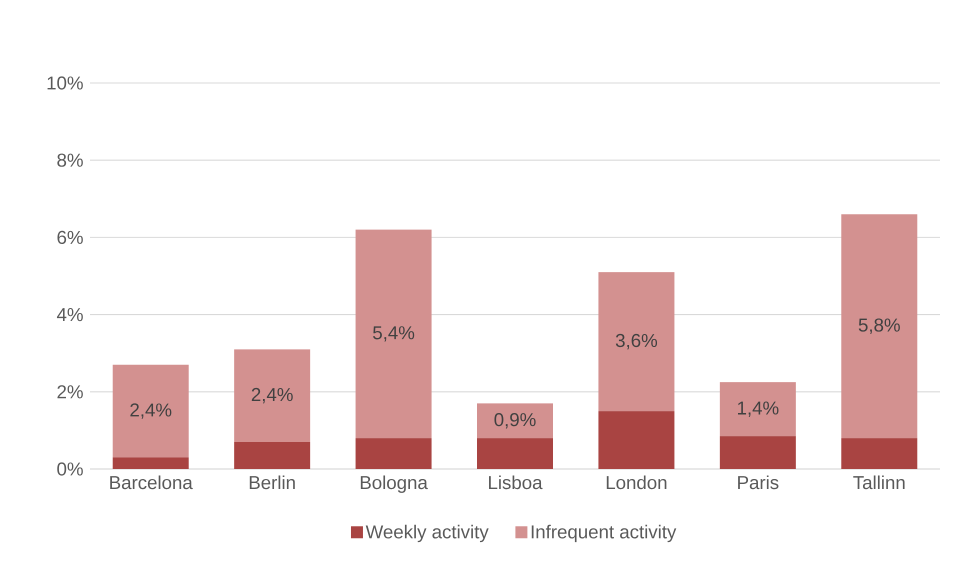 This screenshot has height=584, width=954. I want to click on y-tick-label: 8%, so click(70, 160).